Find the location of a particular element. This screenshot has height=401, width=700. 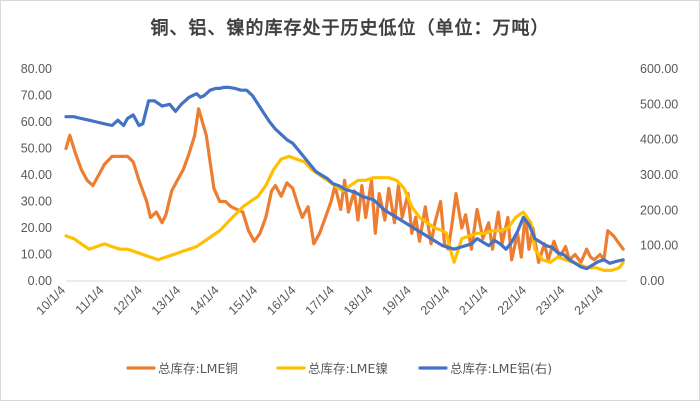

x-tick-label: 17/1/4 is located at coordinates (320, 300).